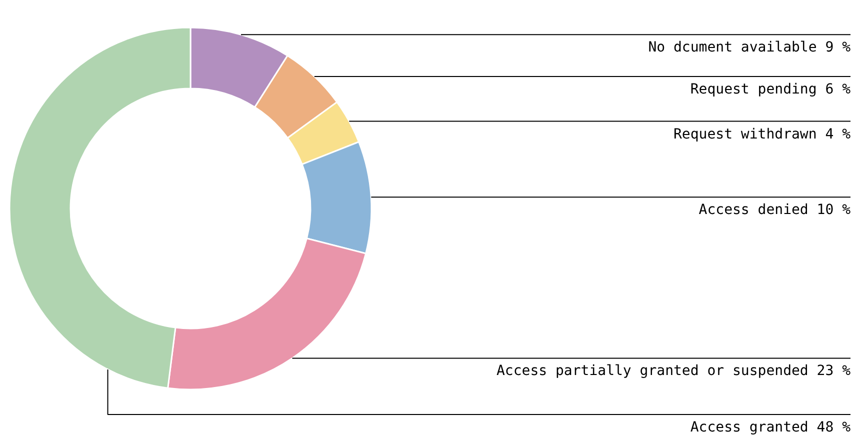 This screenshot has width=854, height=436. What do you see at coordinates (762, 134) in the screenshot?
I see `slice-label: Request withdrawn 4 %` at bounding box center [762, 134].